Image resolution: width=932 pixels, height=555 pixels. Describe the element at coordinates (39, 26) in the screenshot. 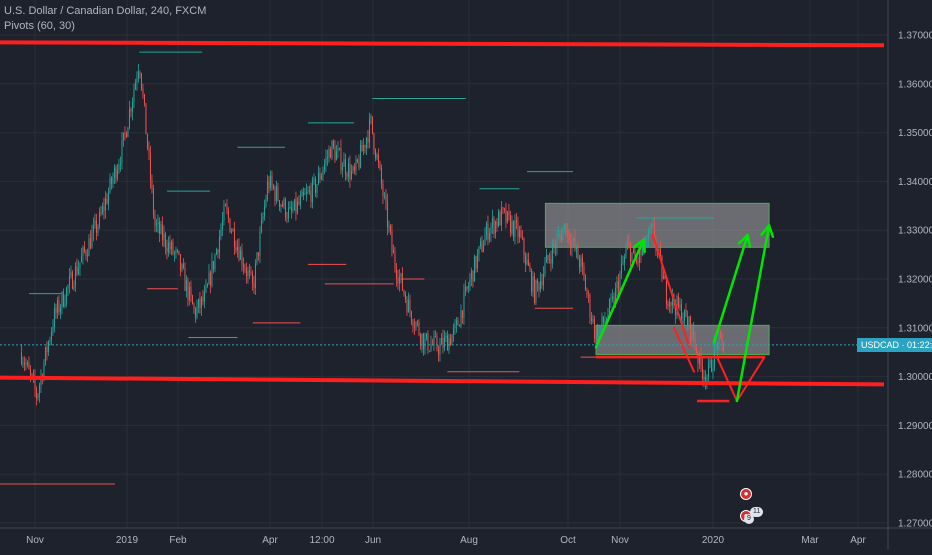

I see `indicator-label: Pivots (60, 30)` at that location.